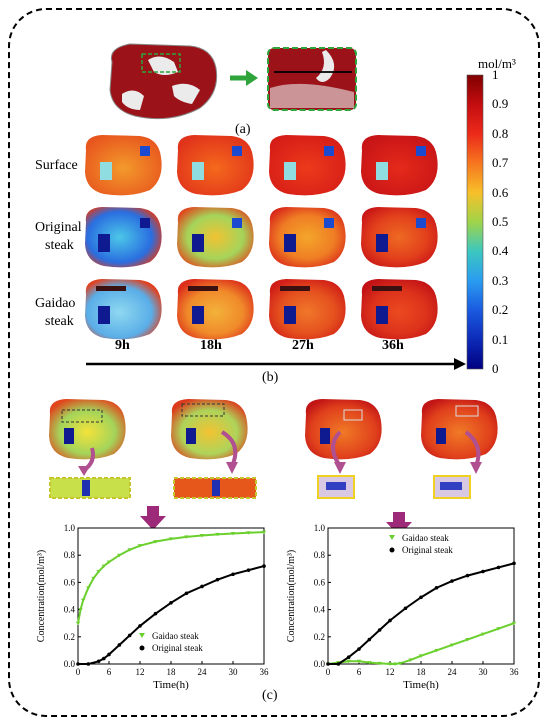 The image size is (550, 727). Describe the element at coordinates (59, 321) in the screenshot. I see `row-label-gaidao-2: steak` at that location.